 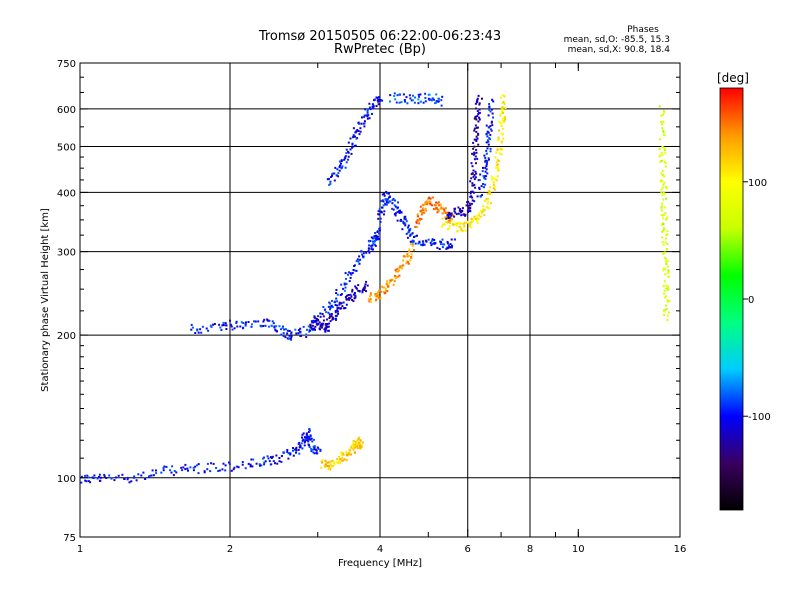 I want to click on colorbar-label: [deg], so click(x=733, y=78).